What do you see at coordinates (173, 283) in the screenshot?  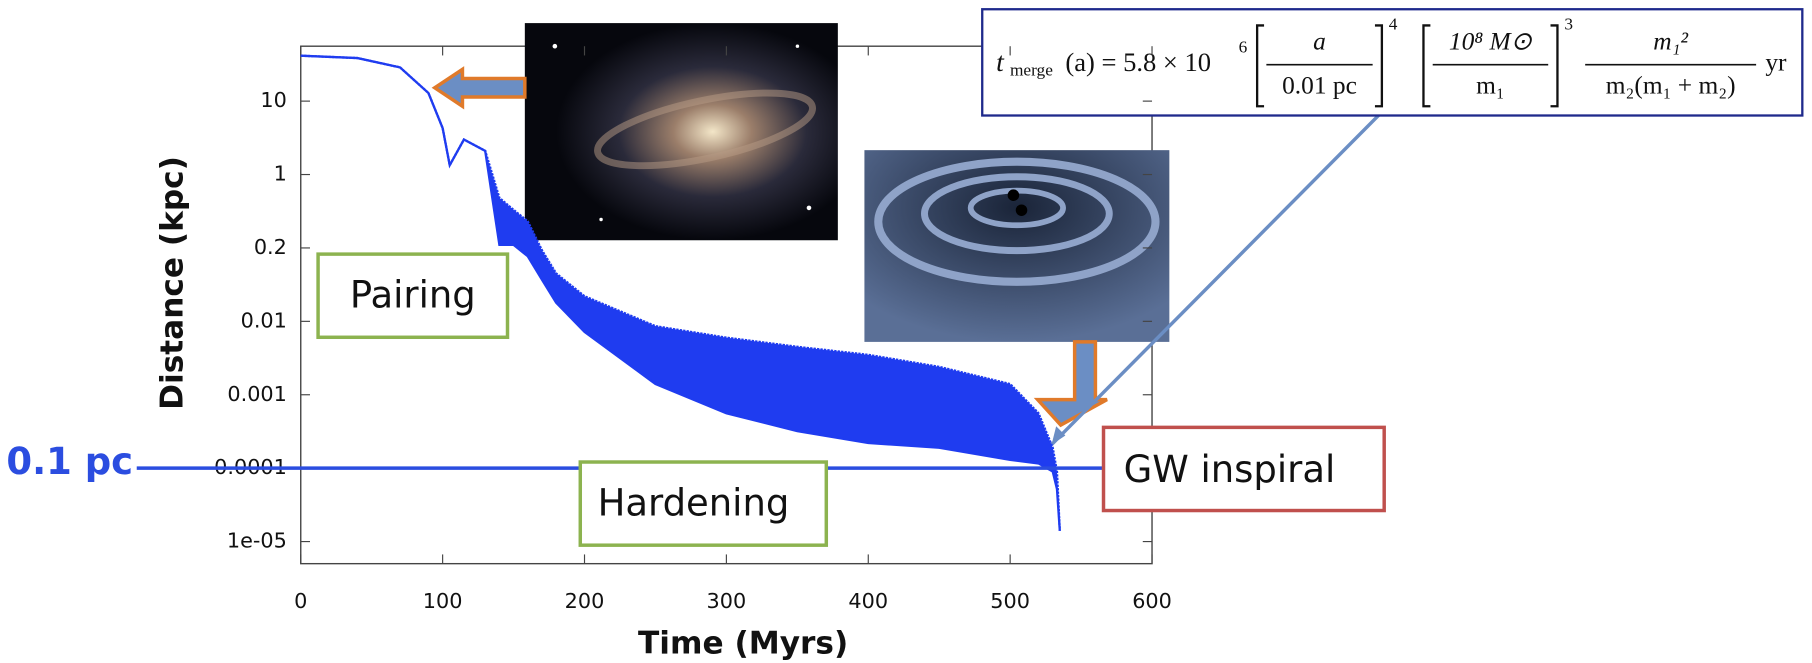 I see `y-axis-label: Distance (kpc)` at bounding box center [173, 283].